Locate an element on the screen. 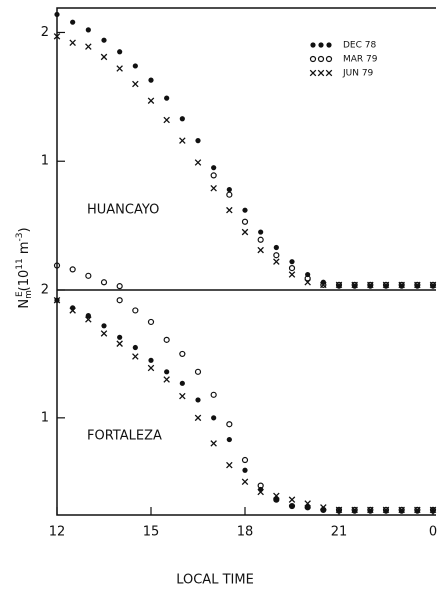  y-axis-label-part: ) is located at coordinates (24, 229).